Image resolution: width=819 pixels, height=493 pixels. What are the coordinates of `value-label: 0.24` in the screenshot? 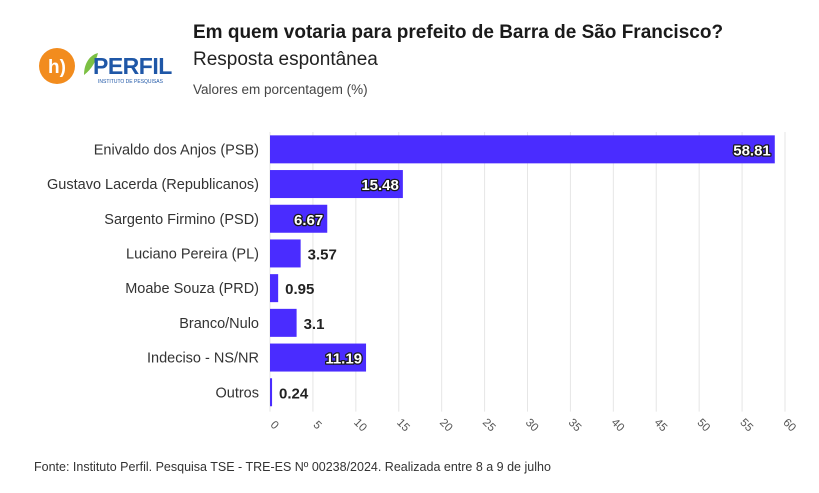 It's located at (294, 393).